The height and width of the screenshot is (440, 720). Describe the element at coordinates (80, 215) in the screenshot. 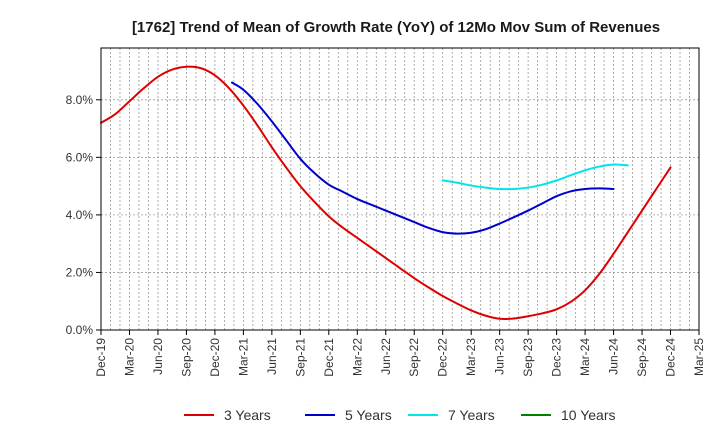

I see `y-tick-label: 4.0%` at that location.